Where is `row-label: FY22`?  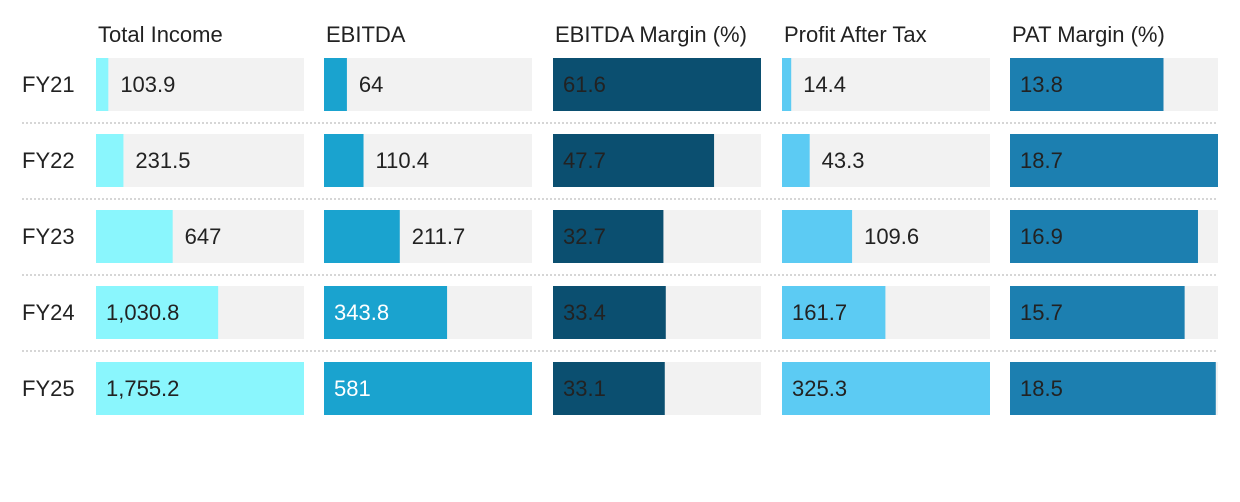
row-label: FY22 is located at coordinates (48, 160).